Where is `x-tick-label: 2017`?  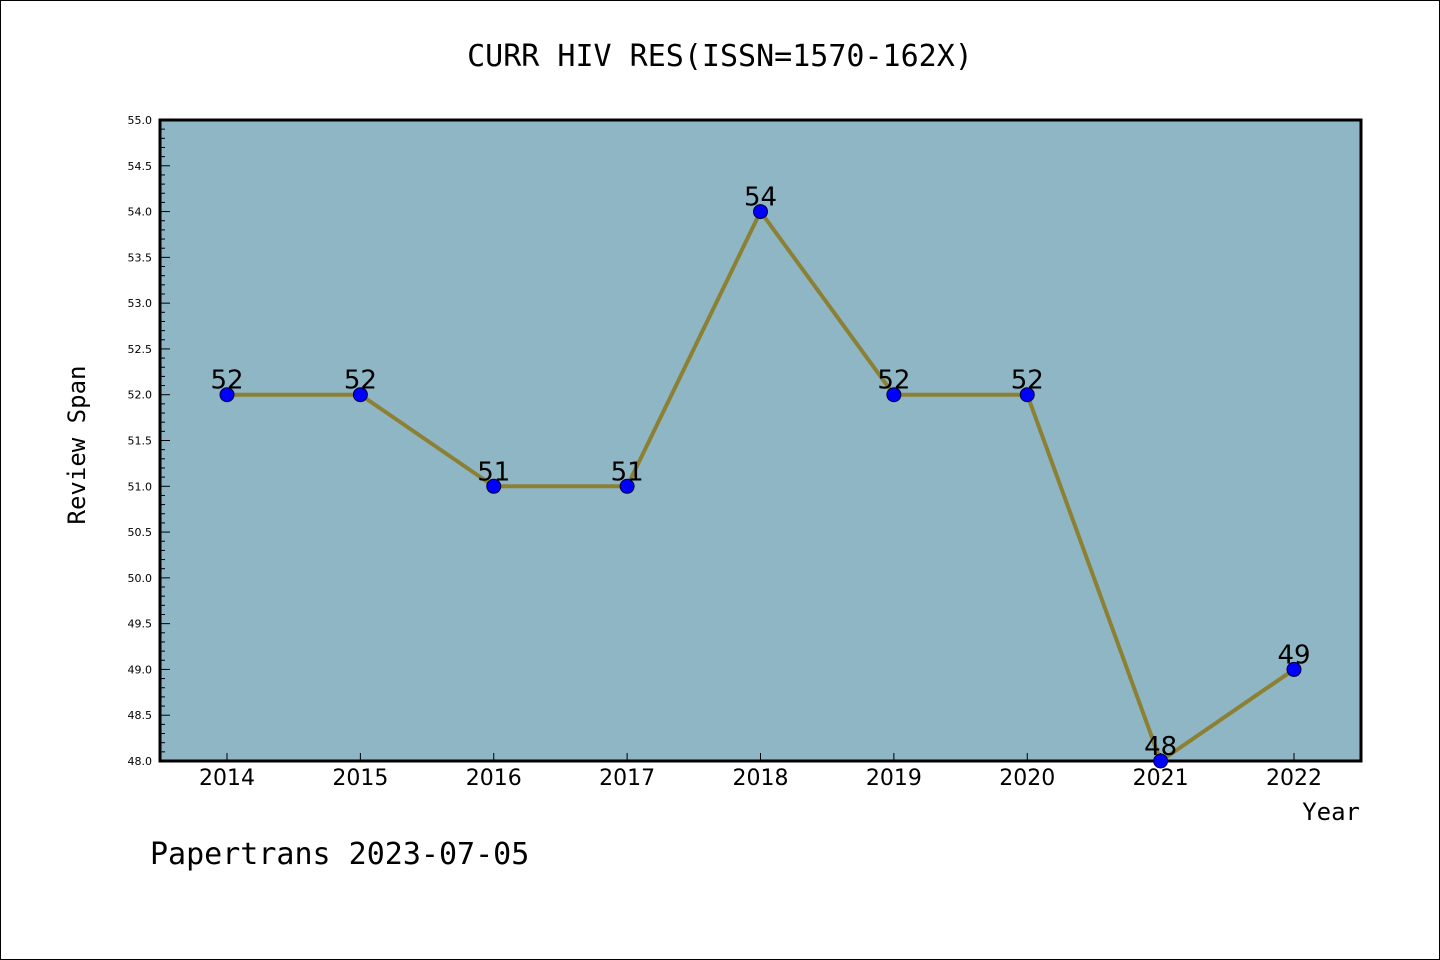 x-tick-label: 2017 is located at coordinates (627, 778).